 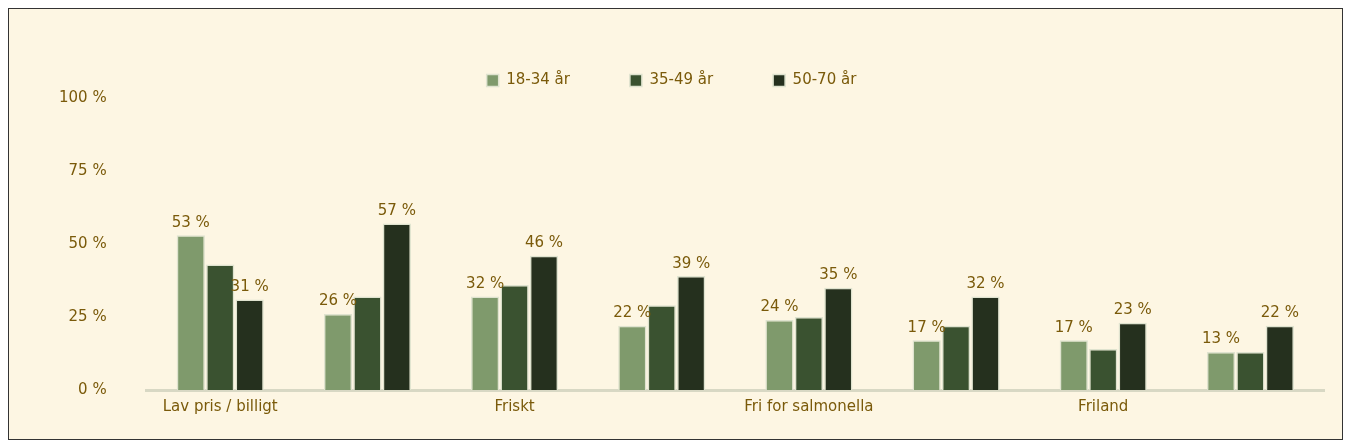 I want to click on data-label: 24 %, so click(x=779, y=306).